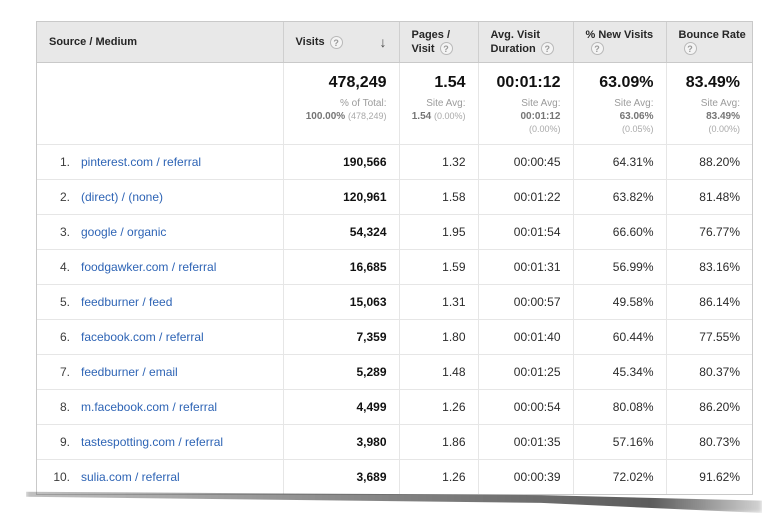 The image size is (774, 526). I want to click on pct-new-visits-cell: 57.16%, so click(619, 441).